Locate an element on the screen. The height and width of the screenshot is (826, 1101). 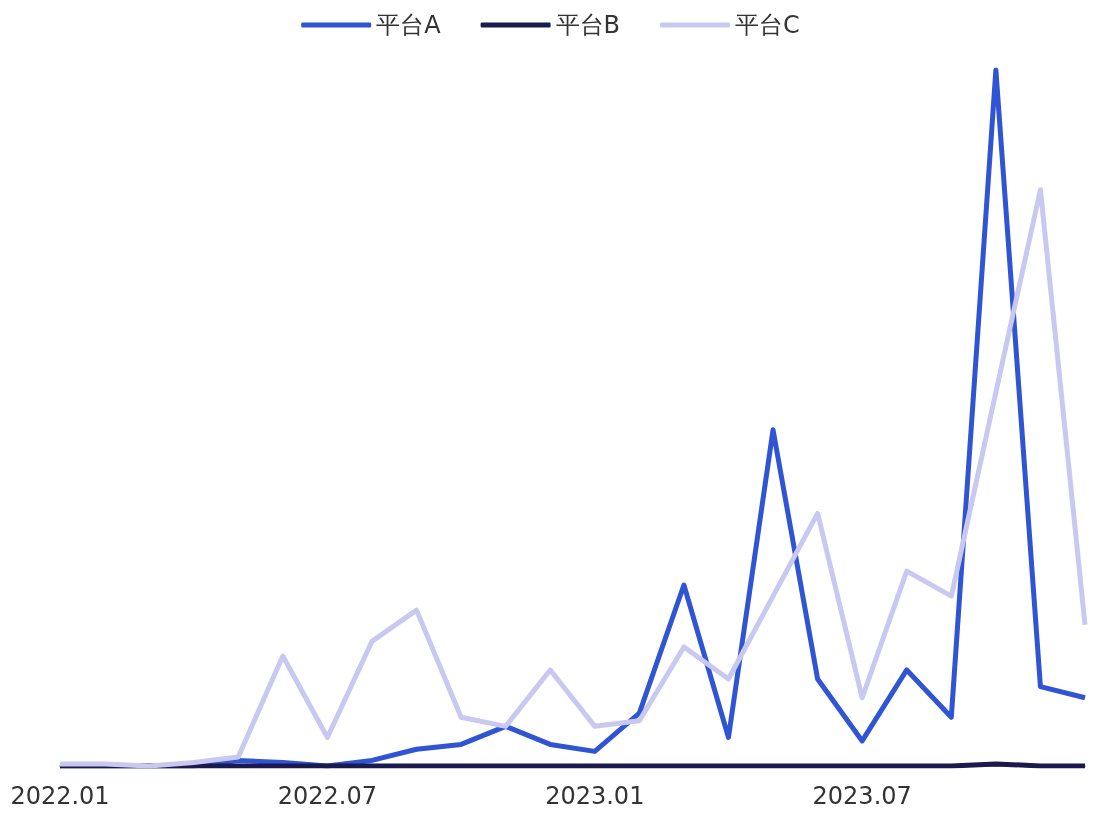
x-tick-label: 2023.07 is located at coordinates (862, 796).